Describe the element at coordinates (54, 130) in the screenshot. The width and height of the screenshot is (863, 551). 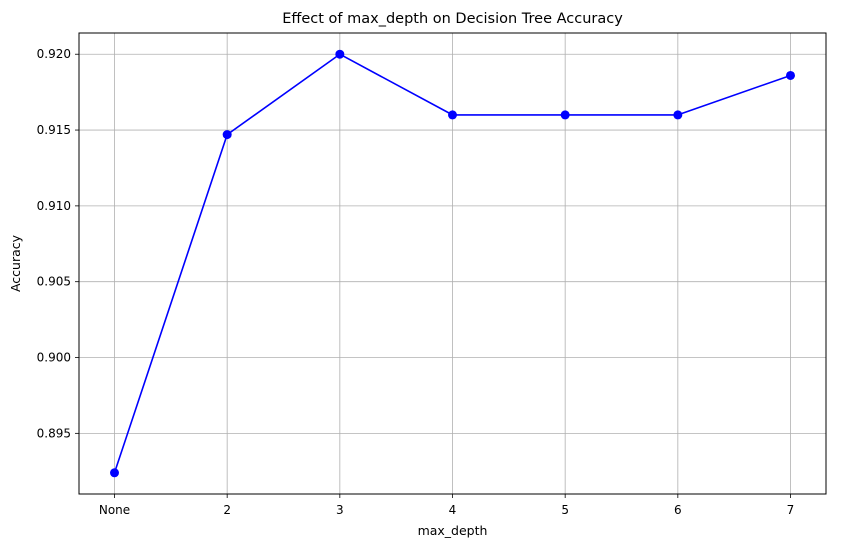
I see `y-tick-label: 0.915` at that location.